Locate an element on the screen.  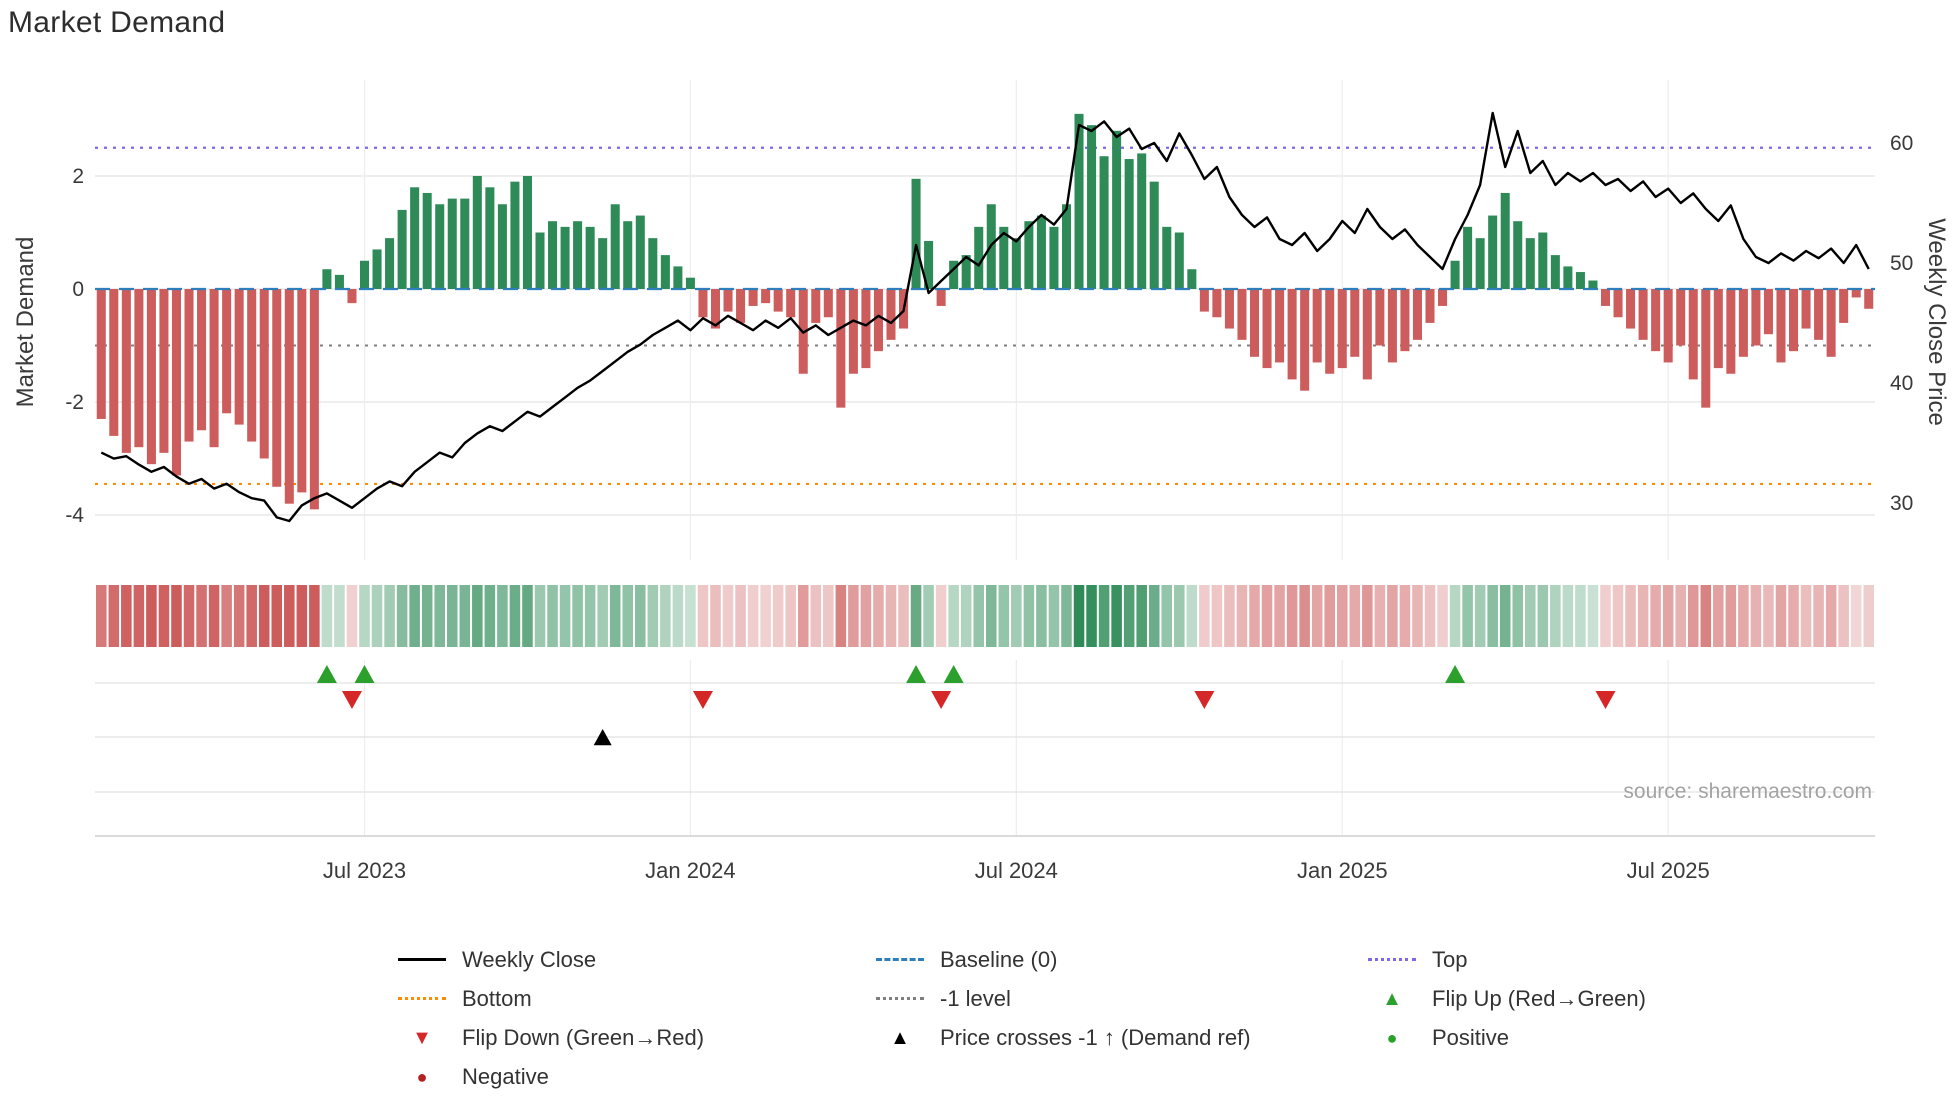
x-tick-label: Jul 2025 is located at coordinates (1668, 870).